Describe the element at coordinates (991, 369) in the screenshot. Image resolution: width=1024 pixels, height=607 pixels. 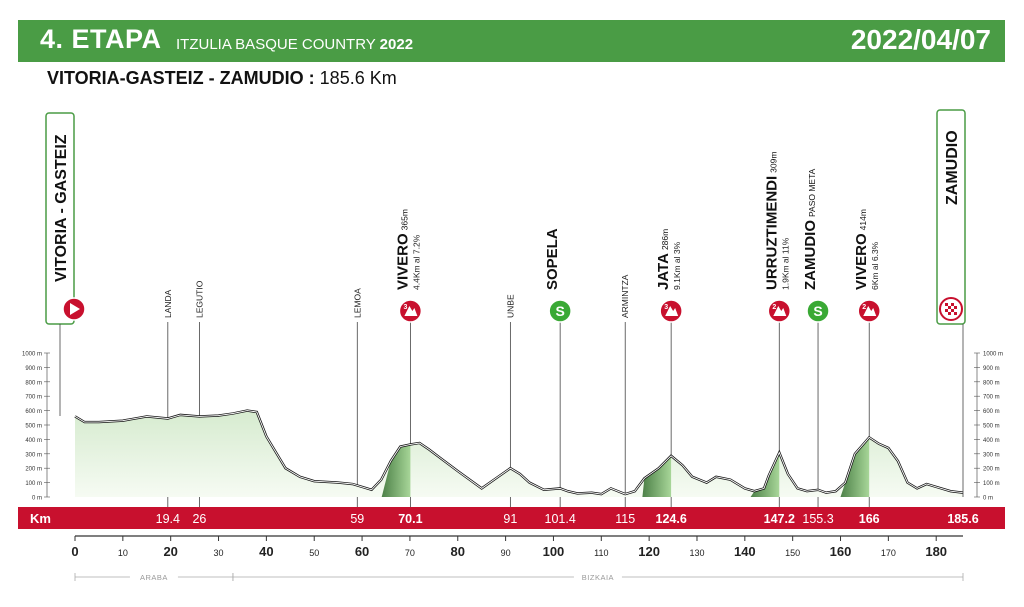
I see `y-tick-label-right: 900 m` at that location.